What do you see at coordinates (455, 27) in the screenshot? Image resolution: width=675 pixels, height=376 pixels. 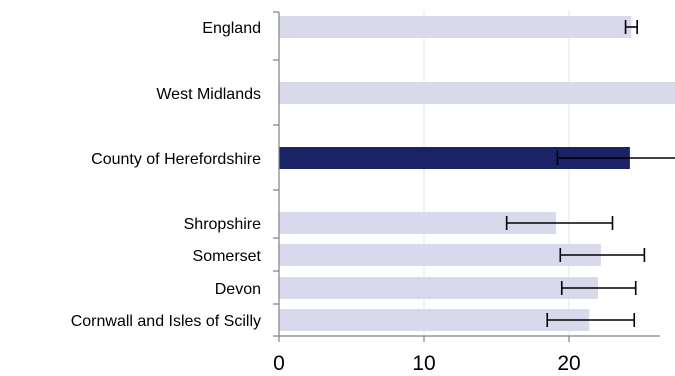 I see `bar-england` at bounding box center [455, 27].